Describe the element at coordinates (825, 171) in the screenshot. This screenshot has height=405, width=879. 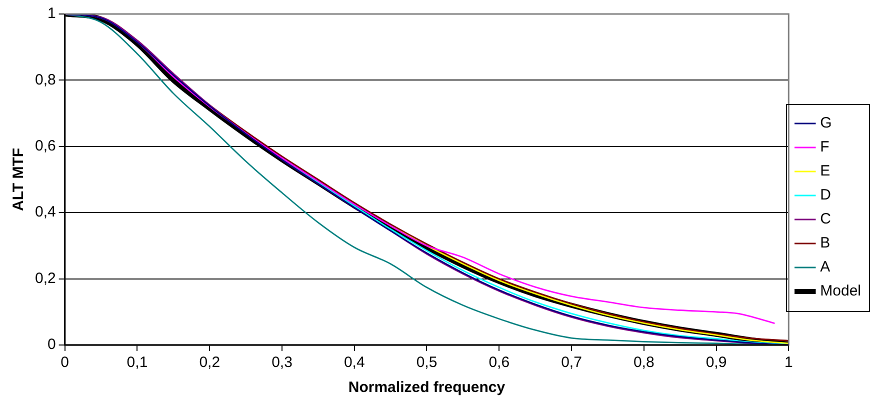
I see `legend-label: E` at that location.